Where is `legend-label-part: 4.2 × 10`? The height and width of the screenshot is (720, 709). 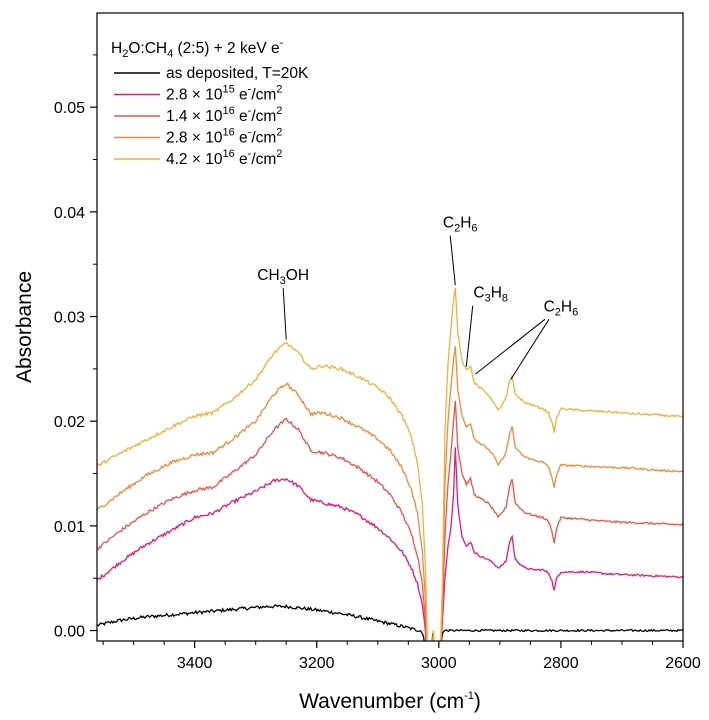
legend-label-part: 4.2 × 10 is located at coordinates (194, 159).